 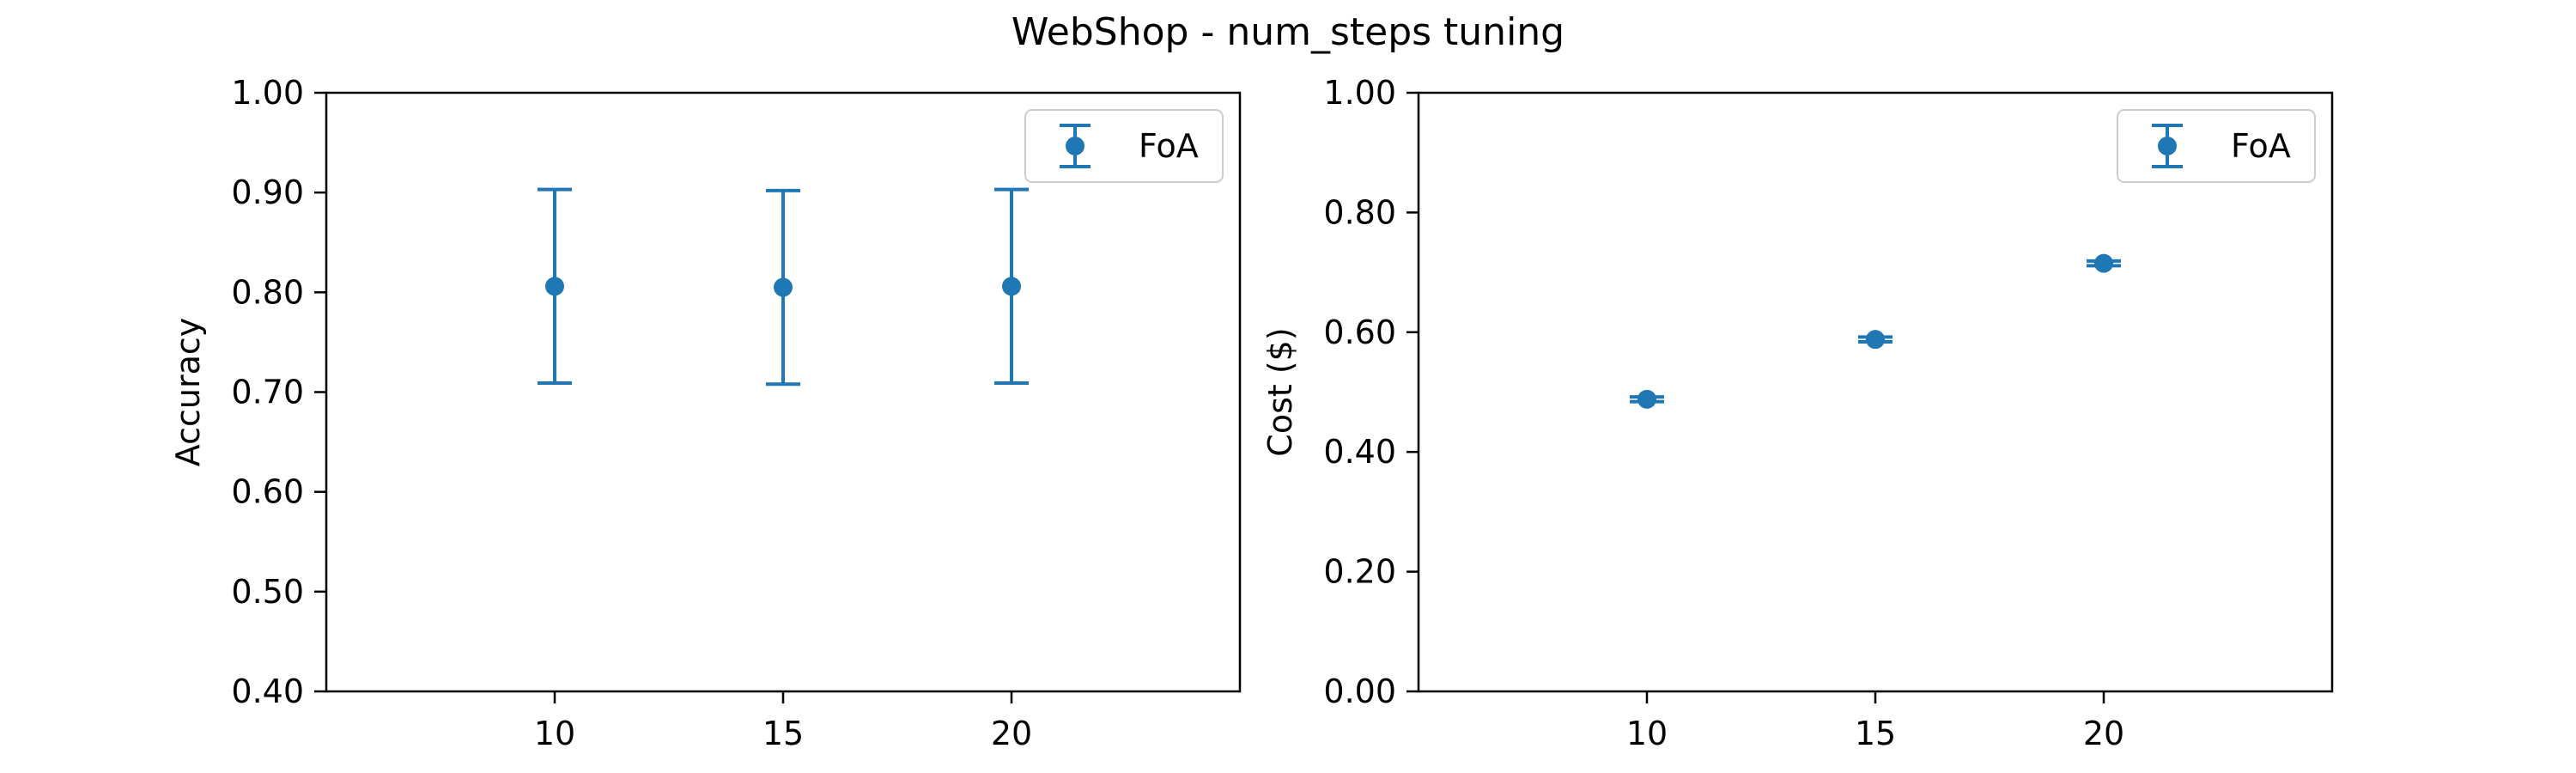 I want to click on accuracy-x-tick-label: 10, so click(x=554, y=733).